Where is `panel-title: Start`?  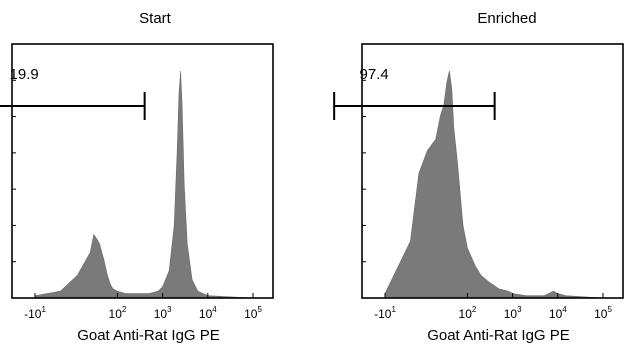 panel-title: Start is located at coordinates (155, 18).